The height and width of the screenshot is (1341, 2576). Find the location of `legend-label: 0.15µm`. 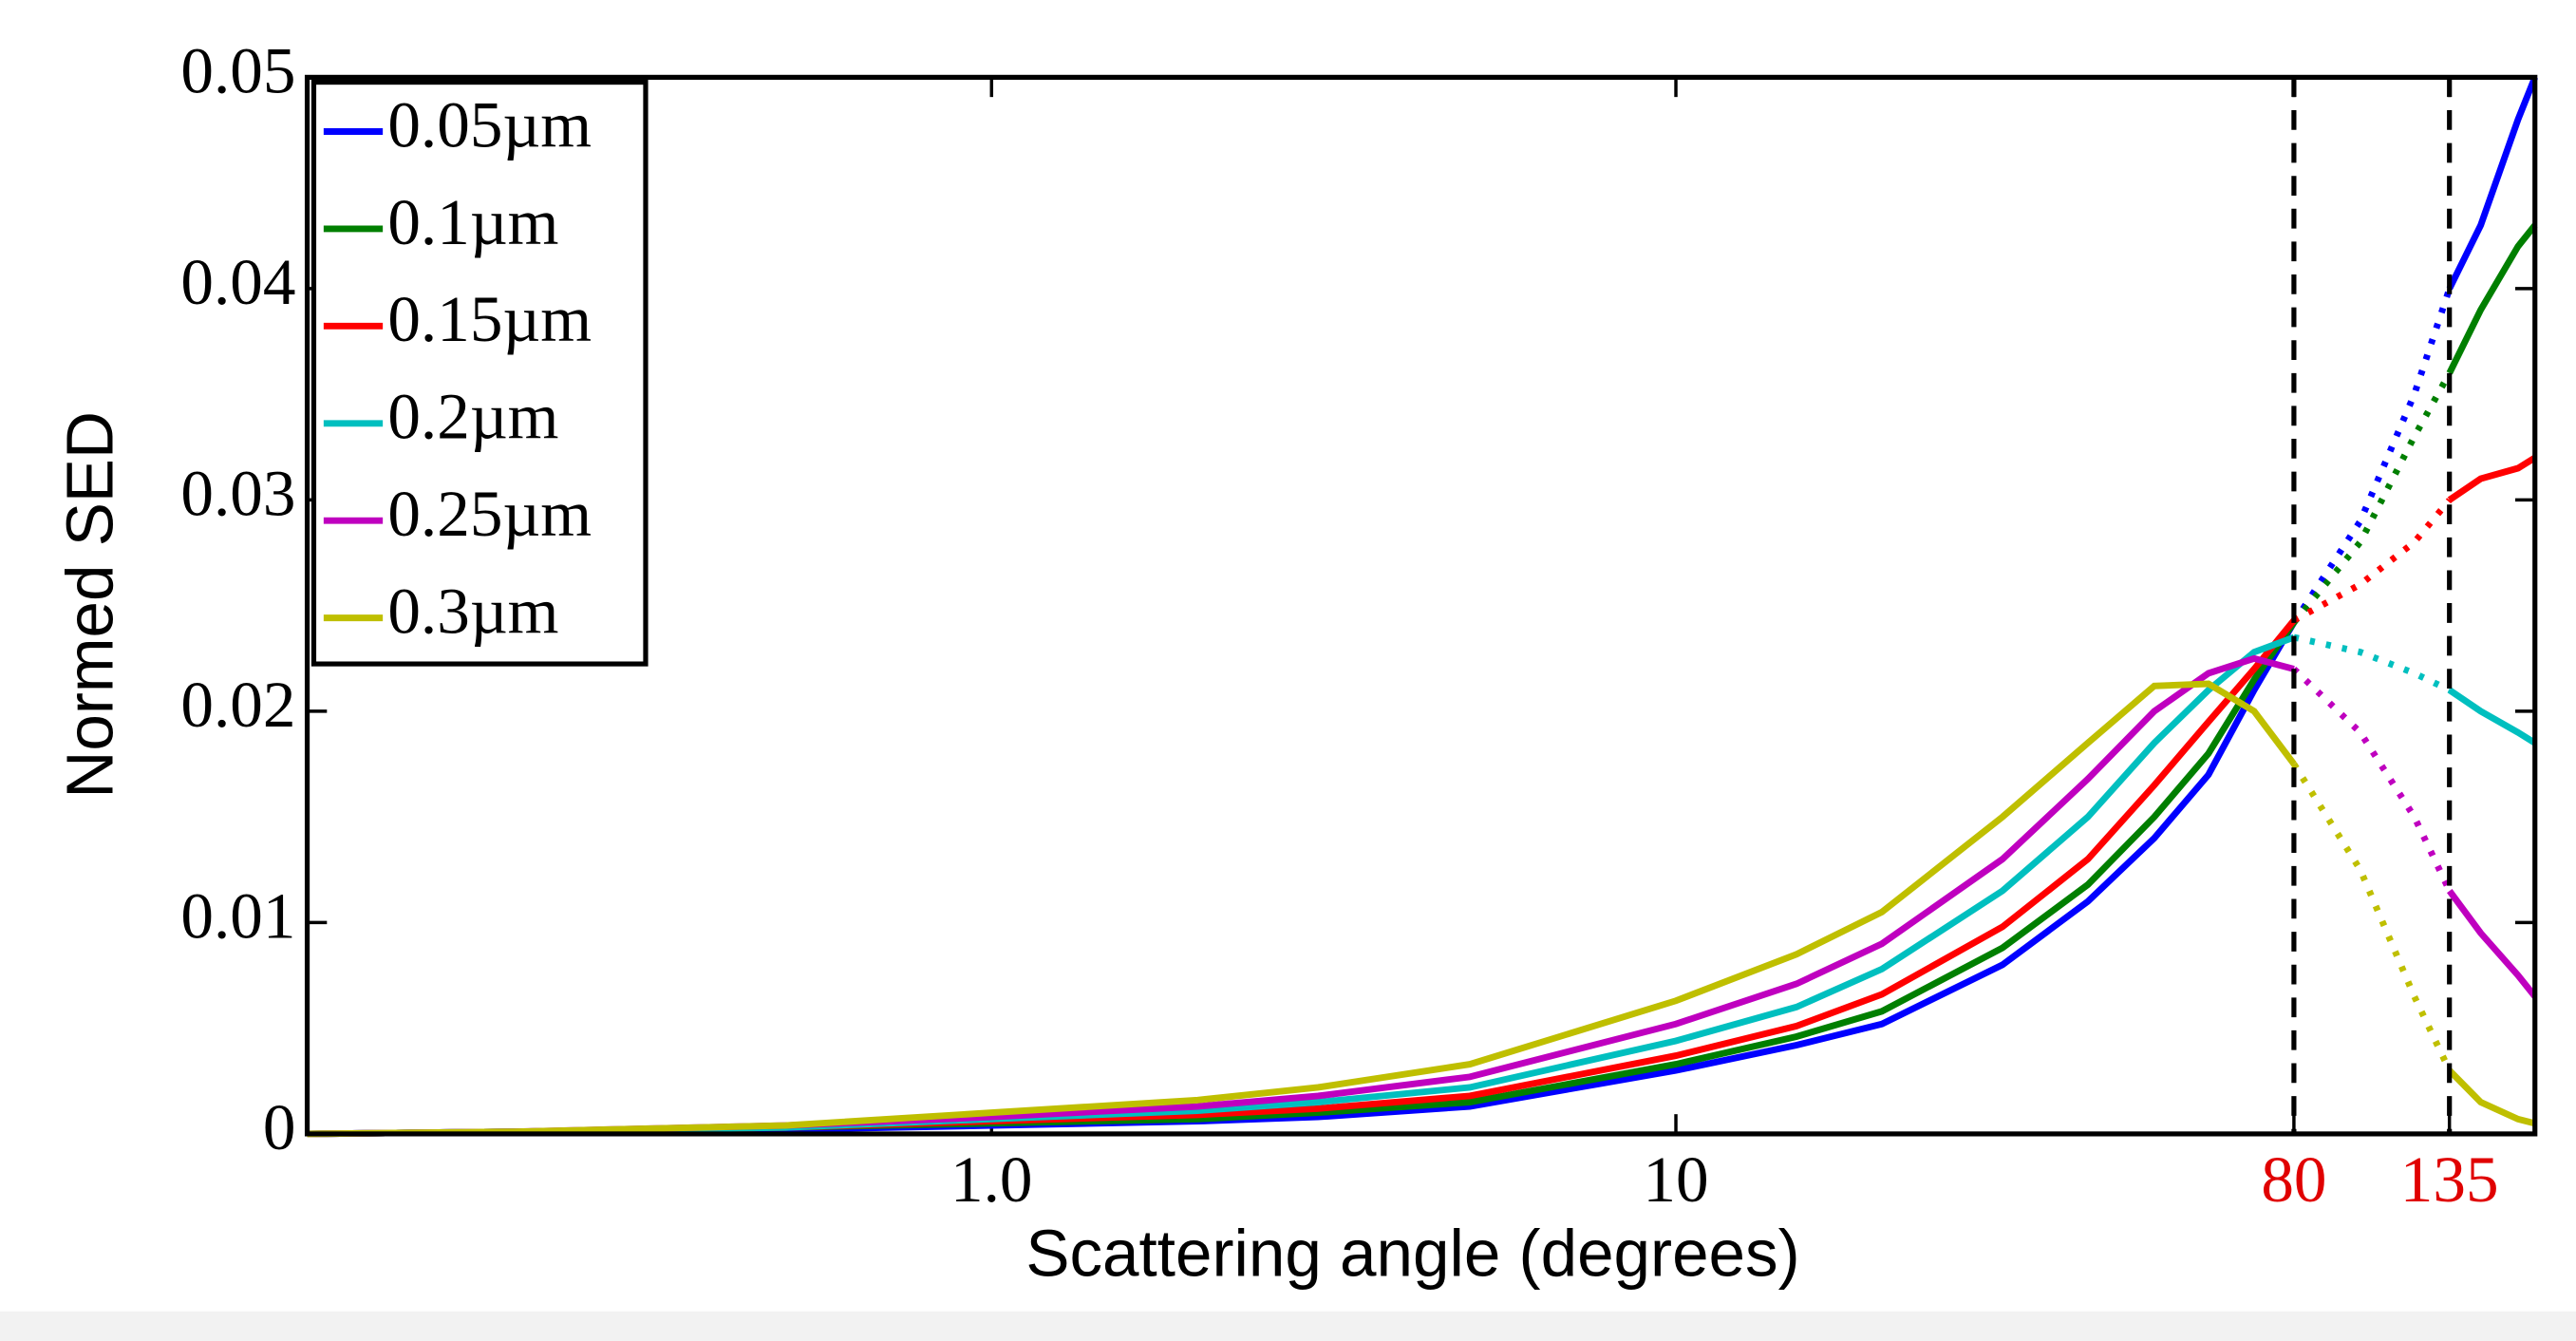

legend-label: 0.15µm is located at coordinates (489, 318).